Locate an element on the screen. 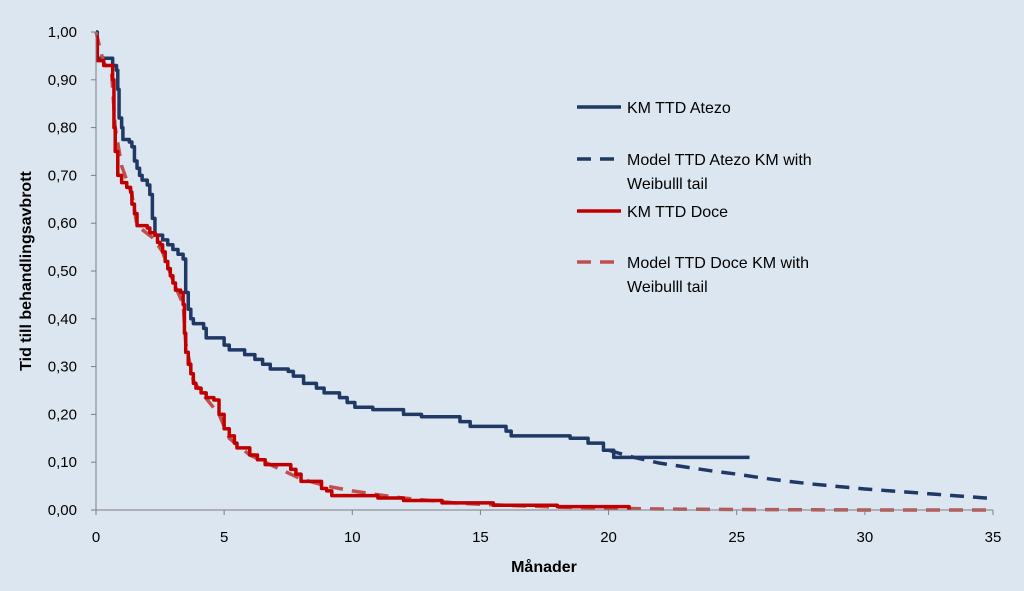 This screenshot has height=591, width=1024. x-tick-label: 0 is located at coordinates (96, 537).